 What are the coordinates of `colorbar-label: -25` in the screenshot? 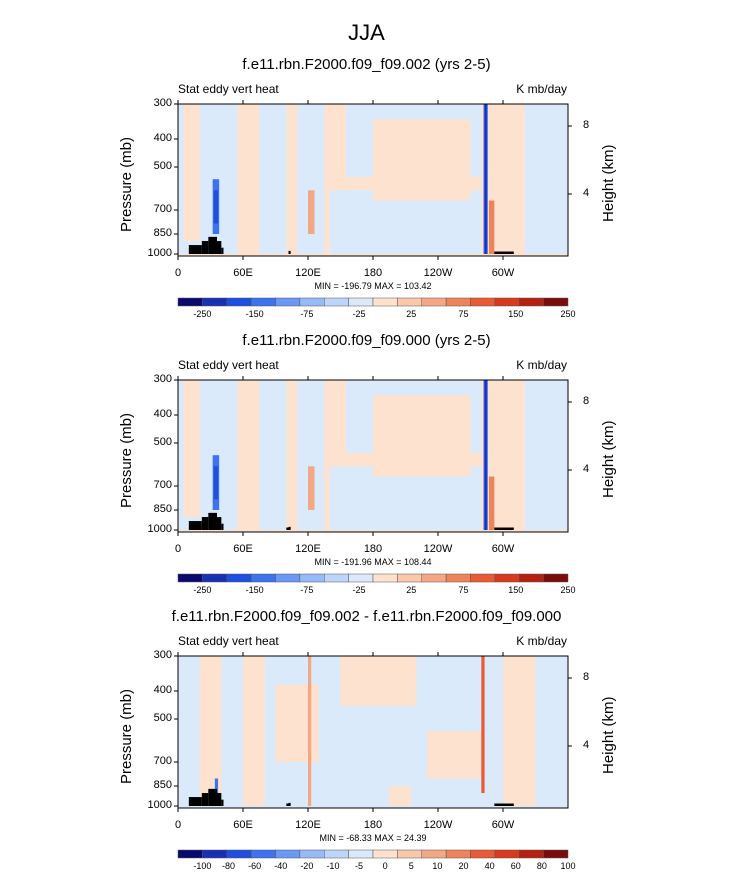 It's located at (359, 314).